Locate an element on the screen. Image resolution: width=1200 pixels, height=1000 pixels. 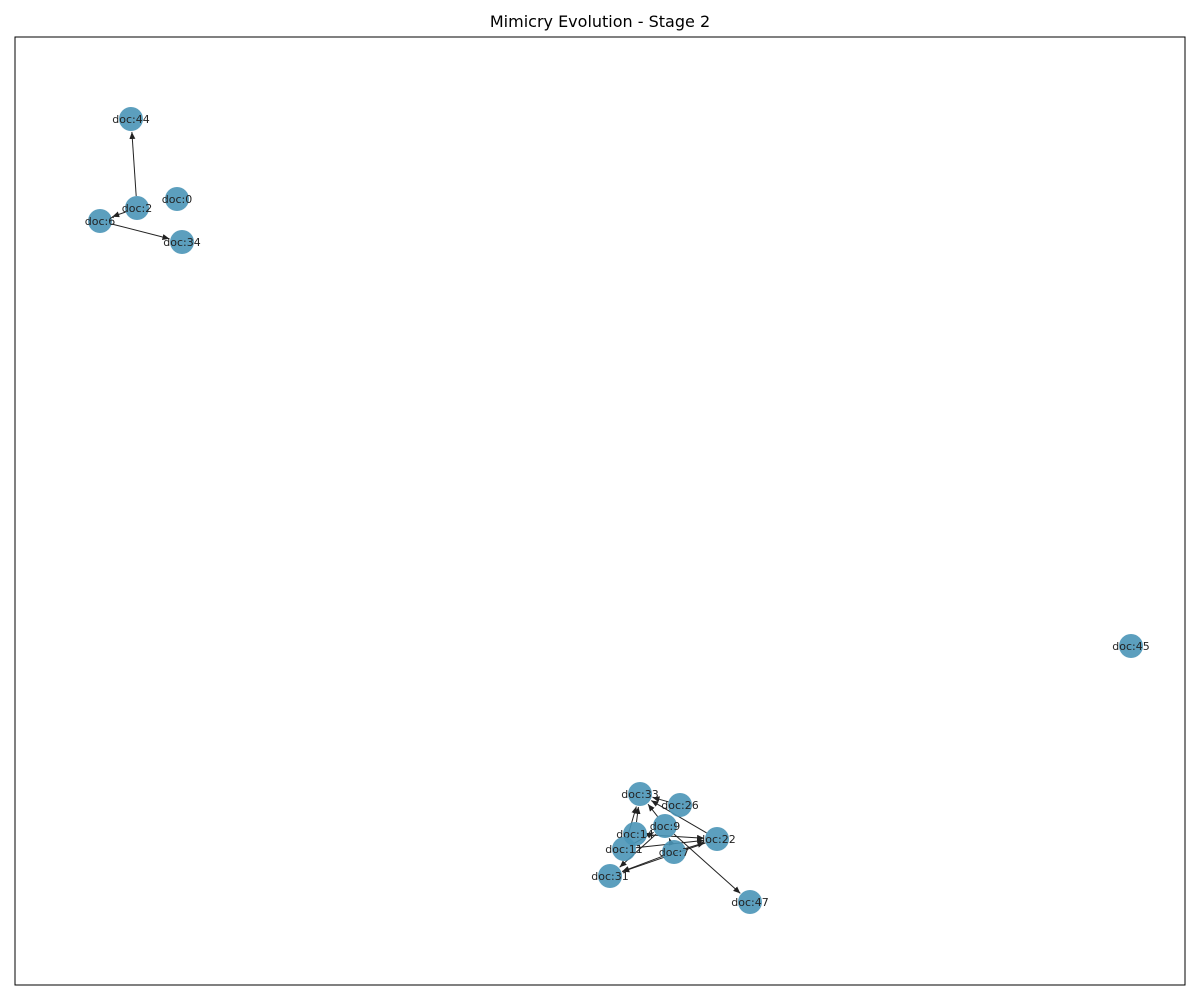
node-doc26: doc:26 is located at coordinates (680, 805).